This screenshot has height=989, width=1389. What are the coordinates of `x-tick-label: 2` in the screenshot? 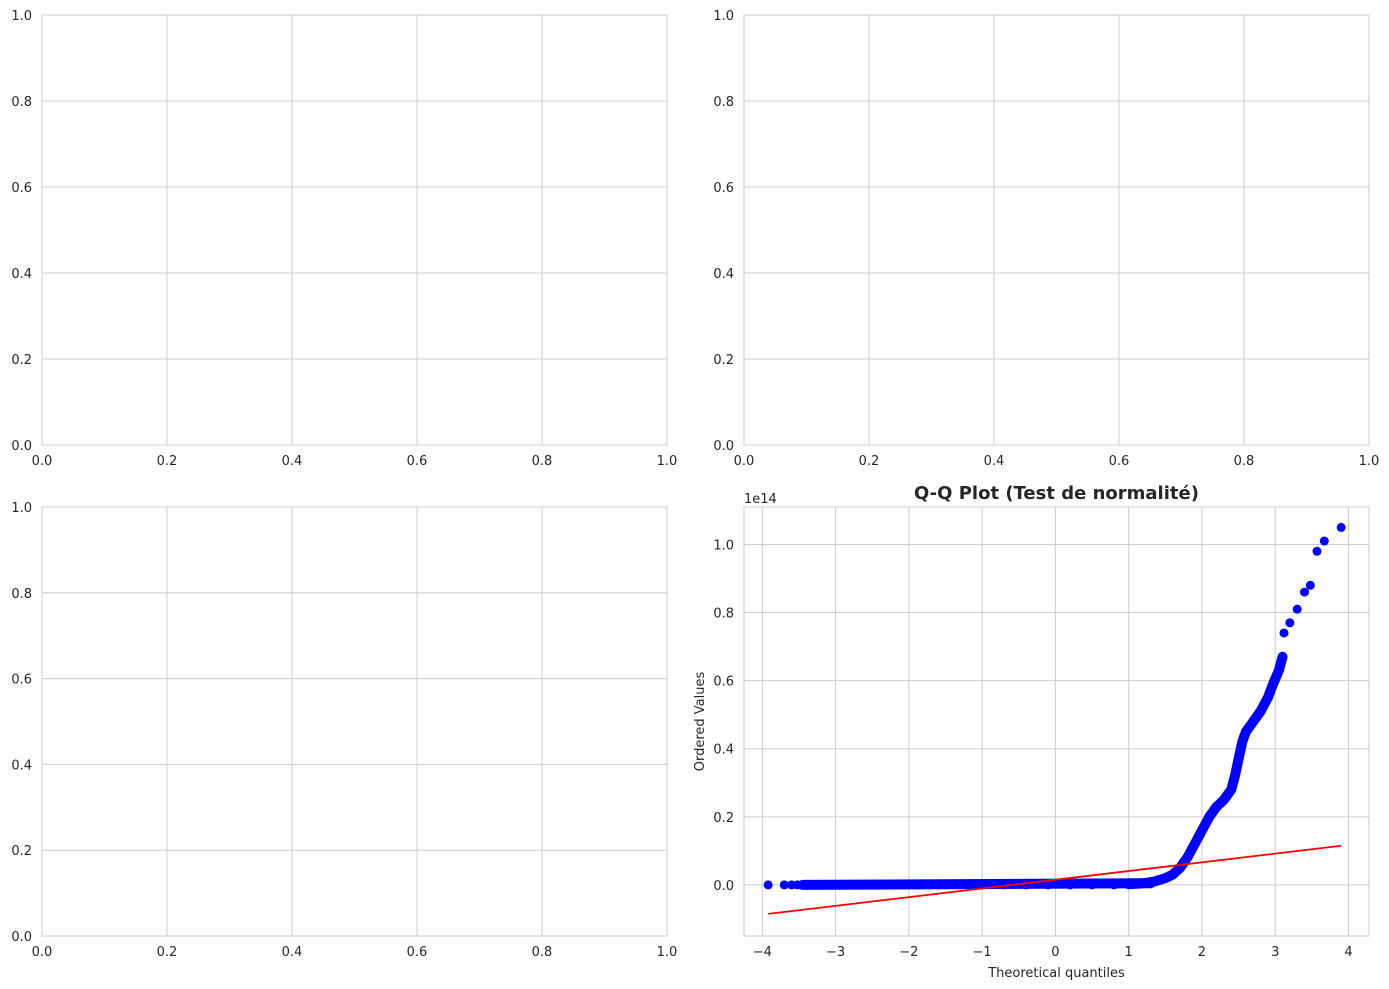 It's located at (1202, 952).